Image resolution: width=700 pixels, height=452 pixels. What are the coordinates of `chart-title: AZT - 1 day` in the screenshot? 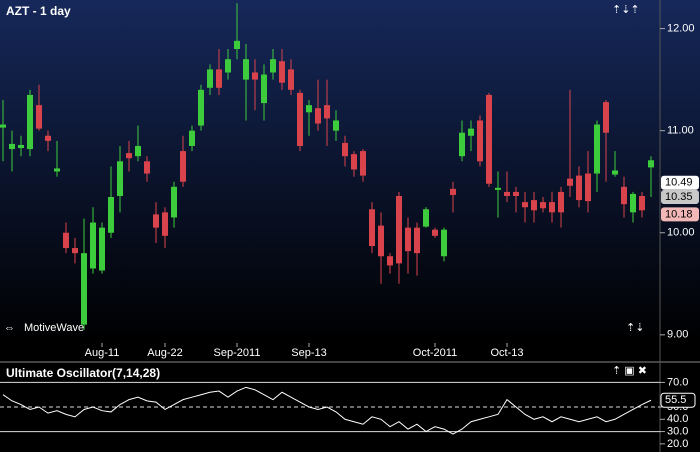 It's located at (38, 11).